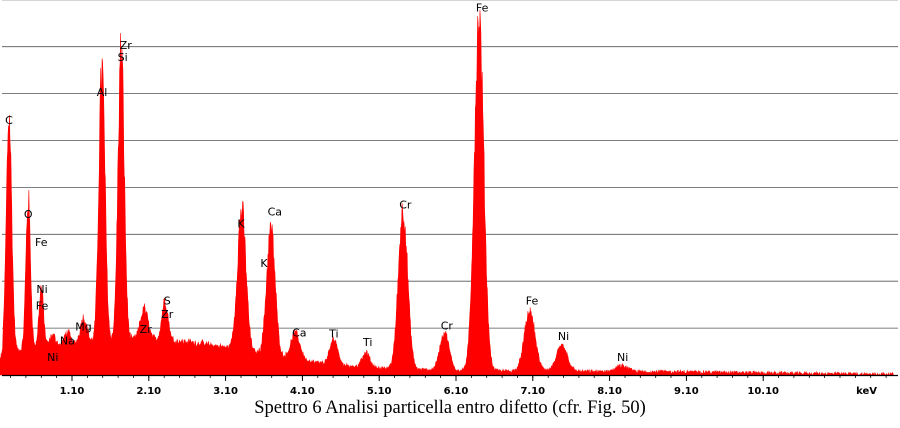 The image size is (900, 428). I want to click on peak-label-al: Al, so click(102, 92).